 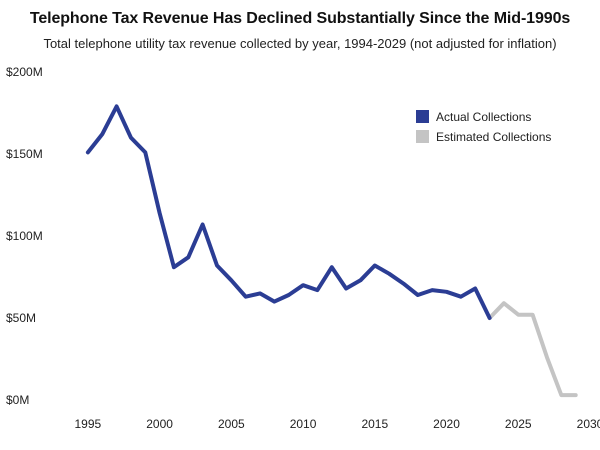 I want to click on y-tick-label: $100M, so click(x=24, y=236).